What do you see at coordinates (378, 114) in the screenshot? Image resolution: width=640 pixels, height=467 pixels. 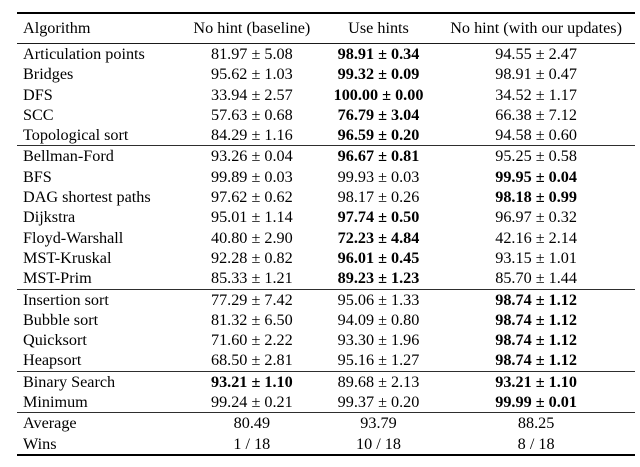 I see `value-cell: 76.79 ± 3.04` at bounding box center [378, 114].